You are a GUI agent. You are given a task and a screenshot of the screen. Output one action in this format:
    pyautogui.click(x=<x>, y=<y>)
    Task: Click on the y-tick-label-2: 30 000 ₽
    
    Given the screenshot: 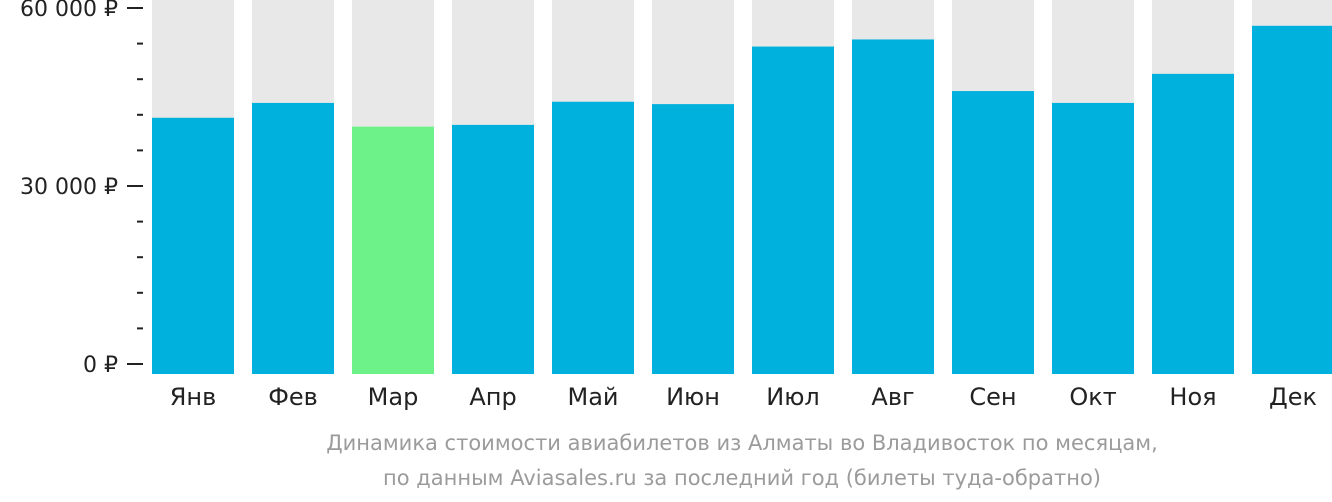 What is the action you would take?
    pyautogui.click(x=69, y=187)
    